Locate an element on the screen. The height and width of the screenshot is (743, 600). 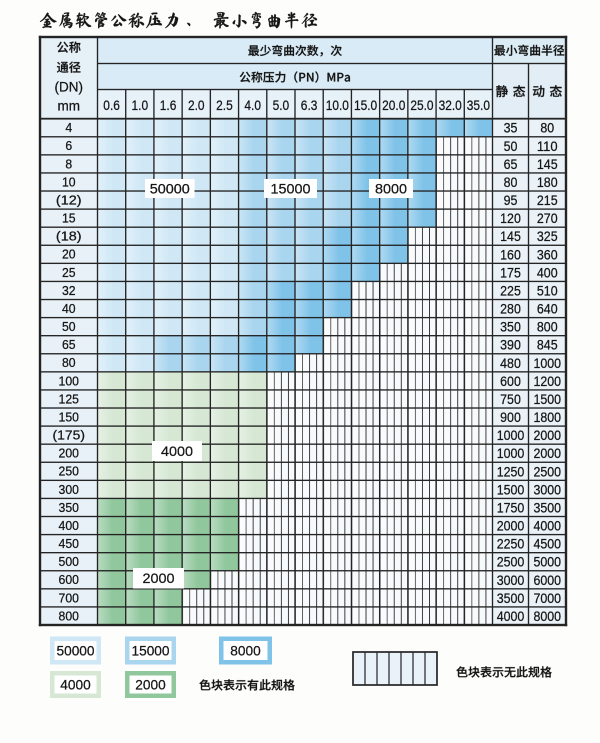
svg-text: 300 is located at coordinates (69, 490).